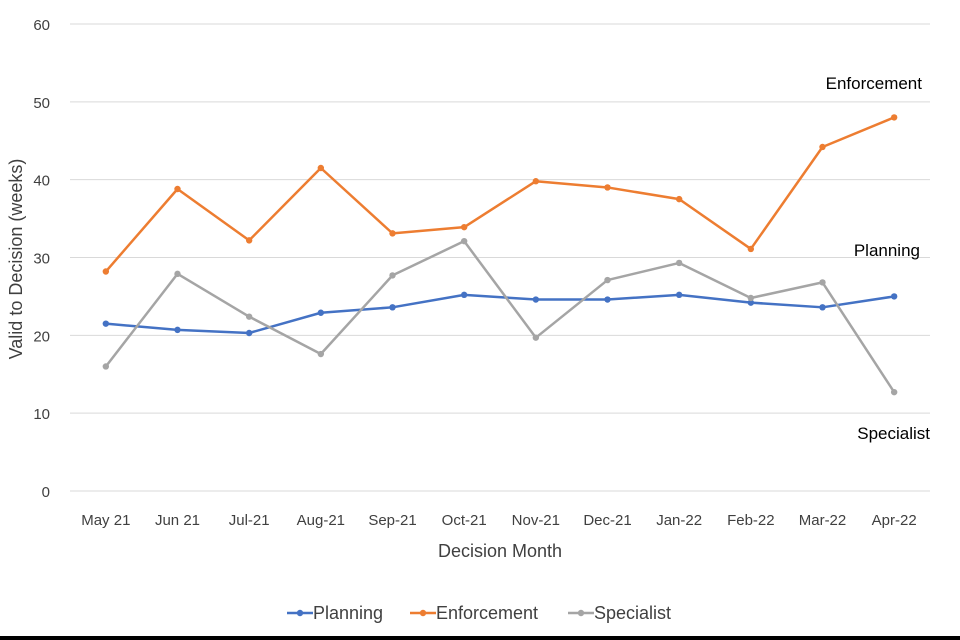 The width and height of the screenshot is (960, 640). Describe the element at coordinates (249, 520) in the screenshot. I see `x-tick-label-jul-21: Jul-21` at that location.